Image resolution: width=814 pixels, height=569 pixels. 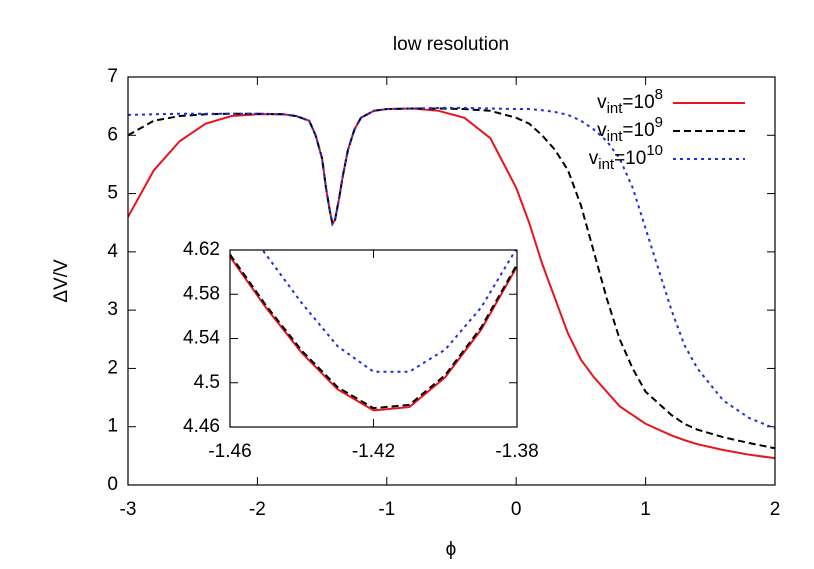 What do you see at coordinates (630, 101) in the screenshot?
I see `legend-label: vint=108` at bounding box center [630, 101].